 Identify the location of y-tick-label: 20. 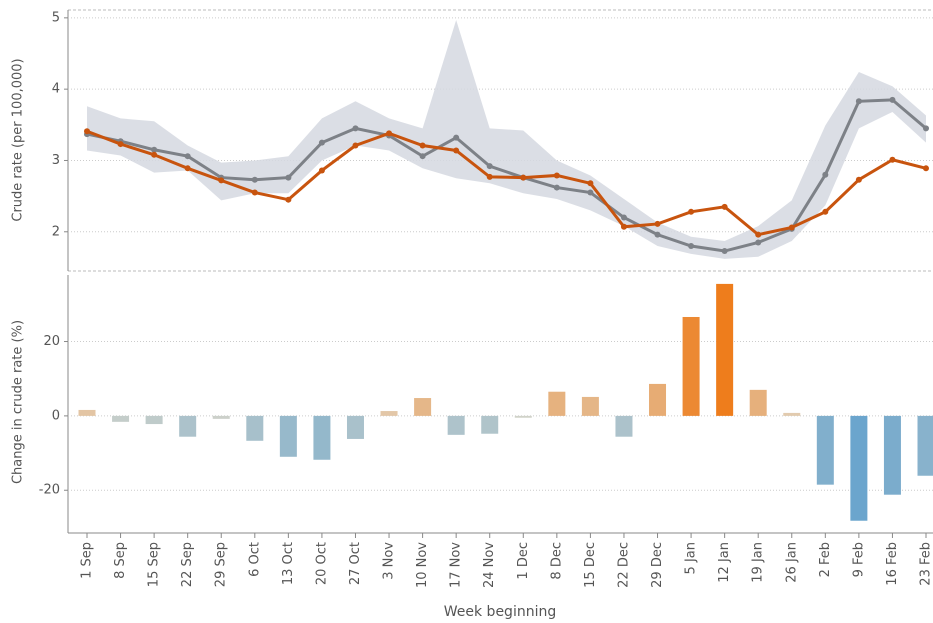
(51, 341).